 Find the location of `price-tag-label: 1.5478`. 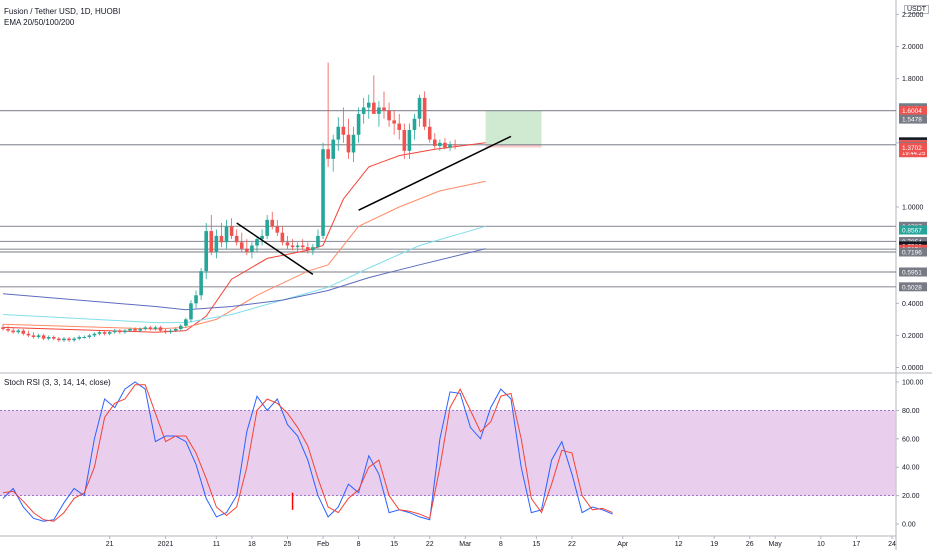

price-tag-label: 1.5478 is located at coordinates (912, 120).